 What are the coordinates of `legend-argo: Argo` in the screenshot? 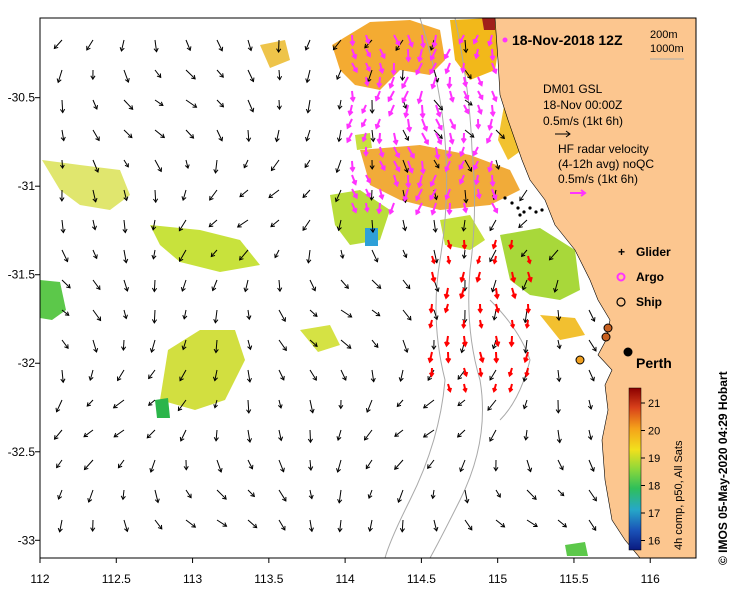 It's located at (650, 277).